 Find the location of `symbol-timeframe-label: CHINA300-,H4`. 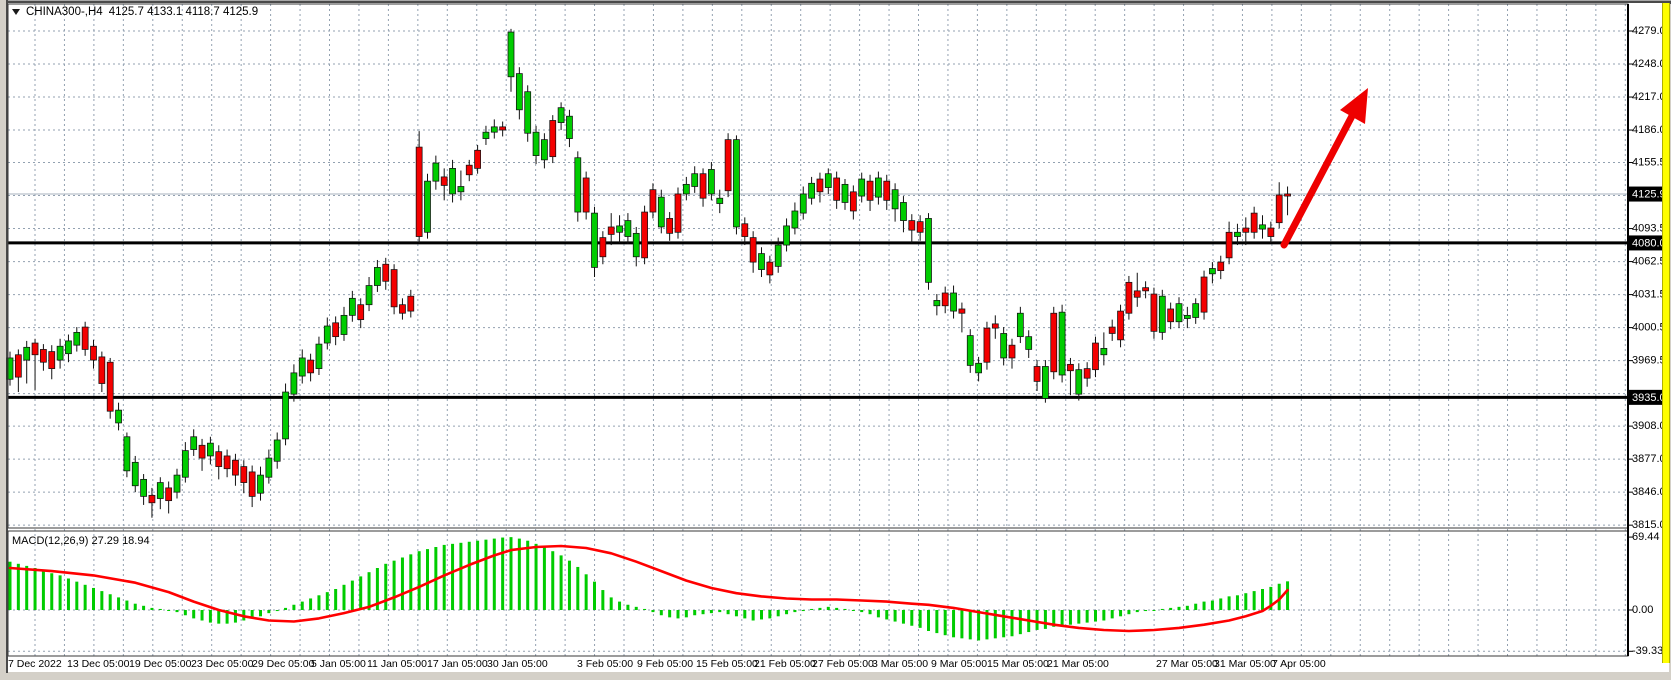

symbol-timeframe-label: CHINA300-,H4 is located at coordinates (64, 12).